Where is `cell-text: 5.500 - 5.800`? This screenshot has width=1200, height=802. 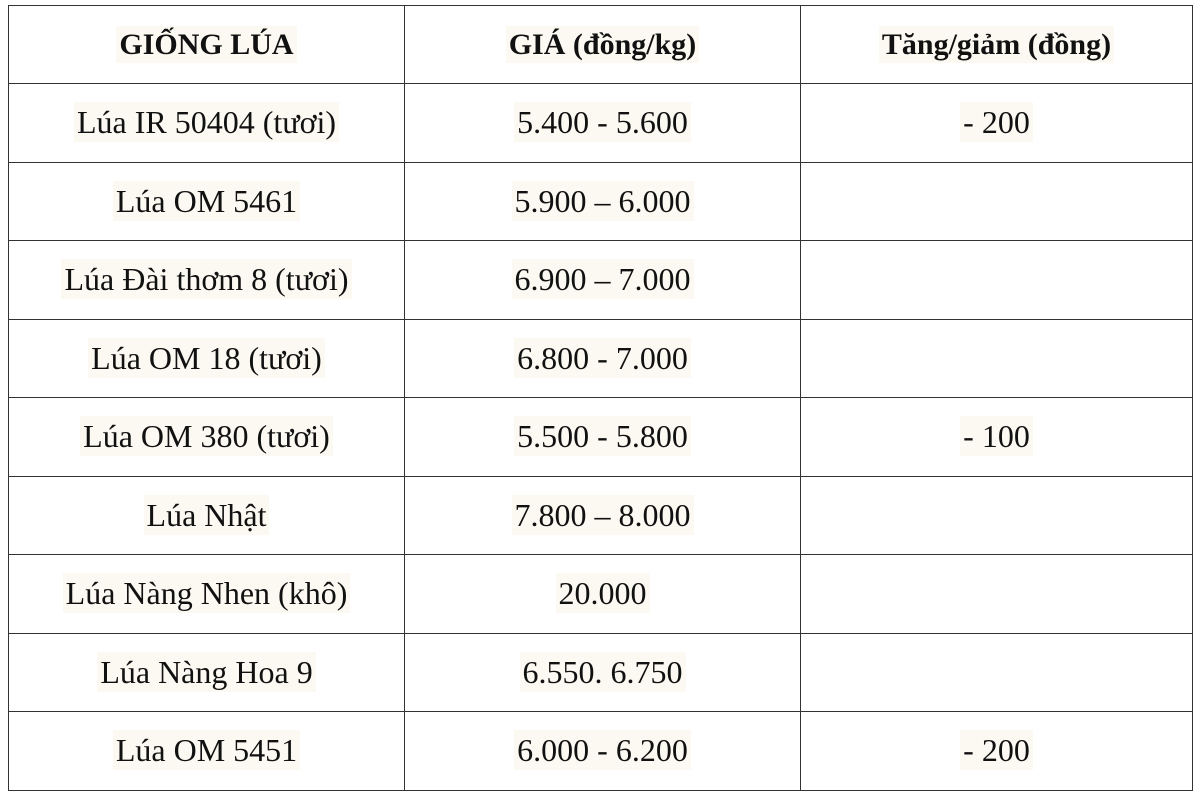 cell-text: 5.500 - 5.800 is located at coordinates (602, 436).